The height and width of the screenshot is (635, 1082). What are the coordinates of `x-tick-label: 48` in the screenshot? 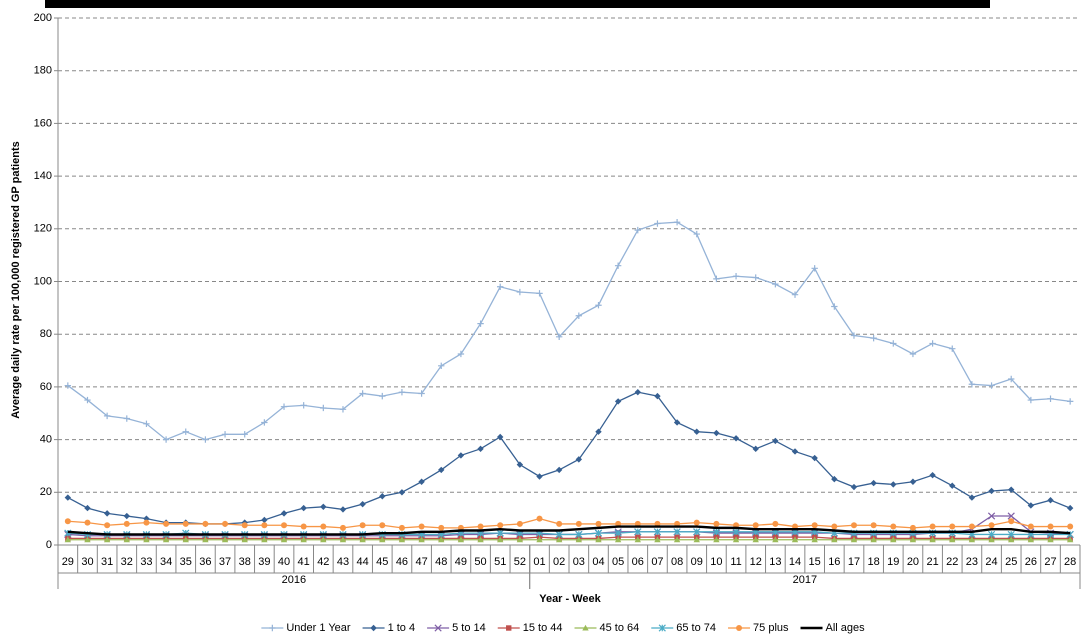 It's located at (441, 562).